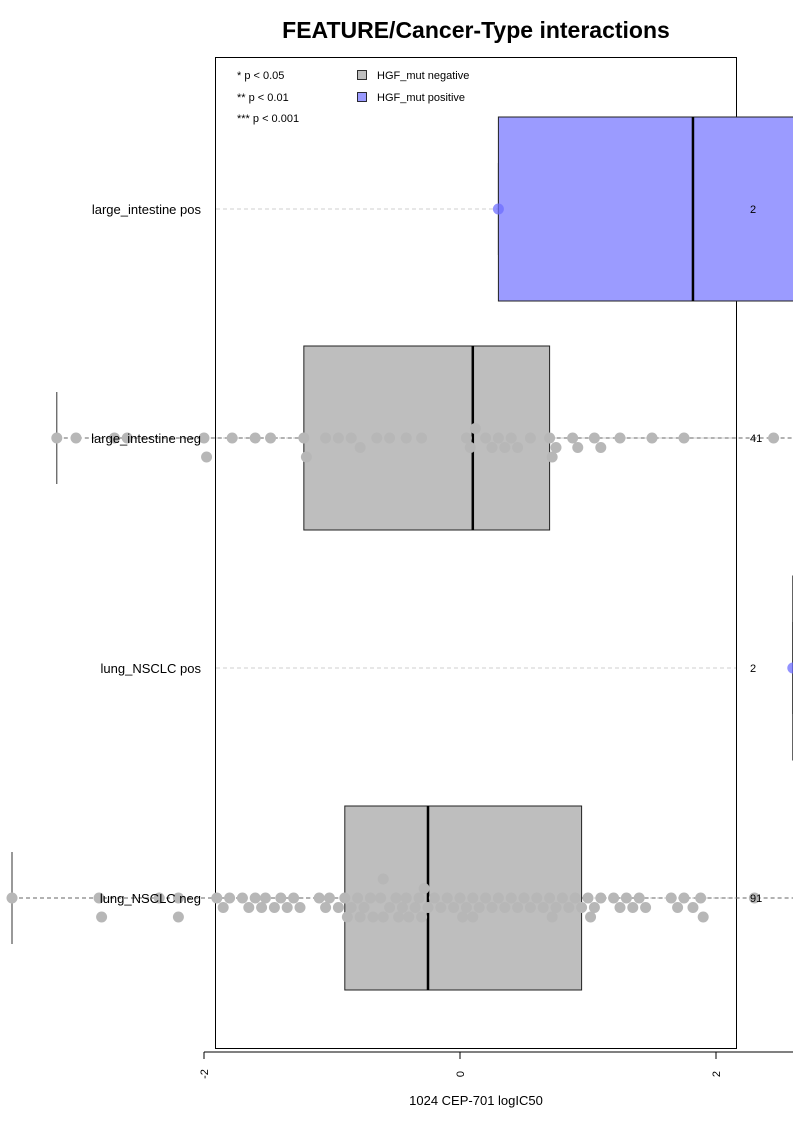 Image resolution: width=793 pixels, height=1122 pixels. Describe the element at coordinates (447, 668) in the screenshot. I see `group-lung_NSCLC-pos: lung_NSCLC pos 2` at that location.